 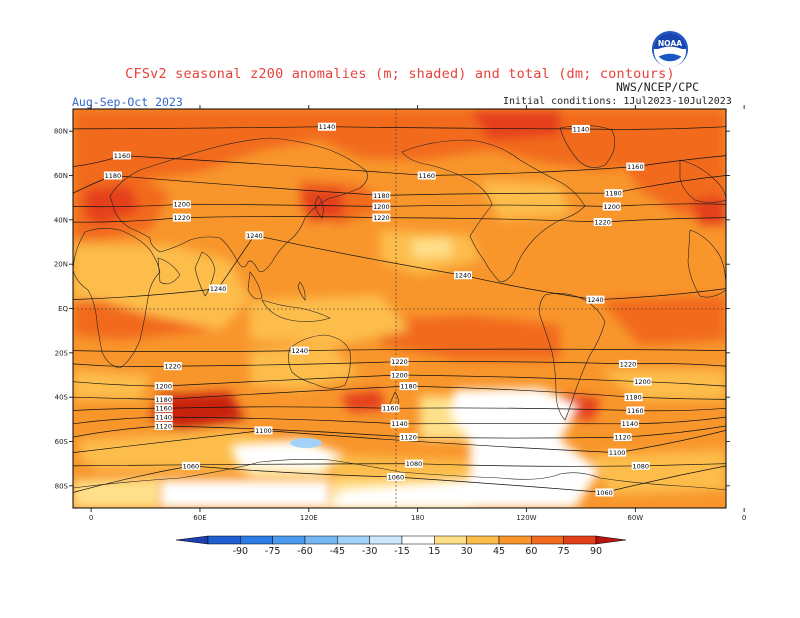 What do you see at coordinates (596, 551) in the screenshot?
I see `colorbar-label: 90` at bounding box center [596, 551].